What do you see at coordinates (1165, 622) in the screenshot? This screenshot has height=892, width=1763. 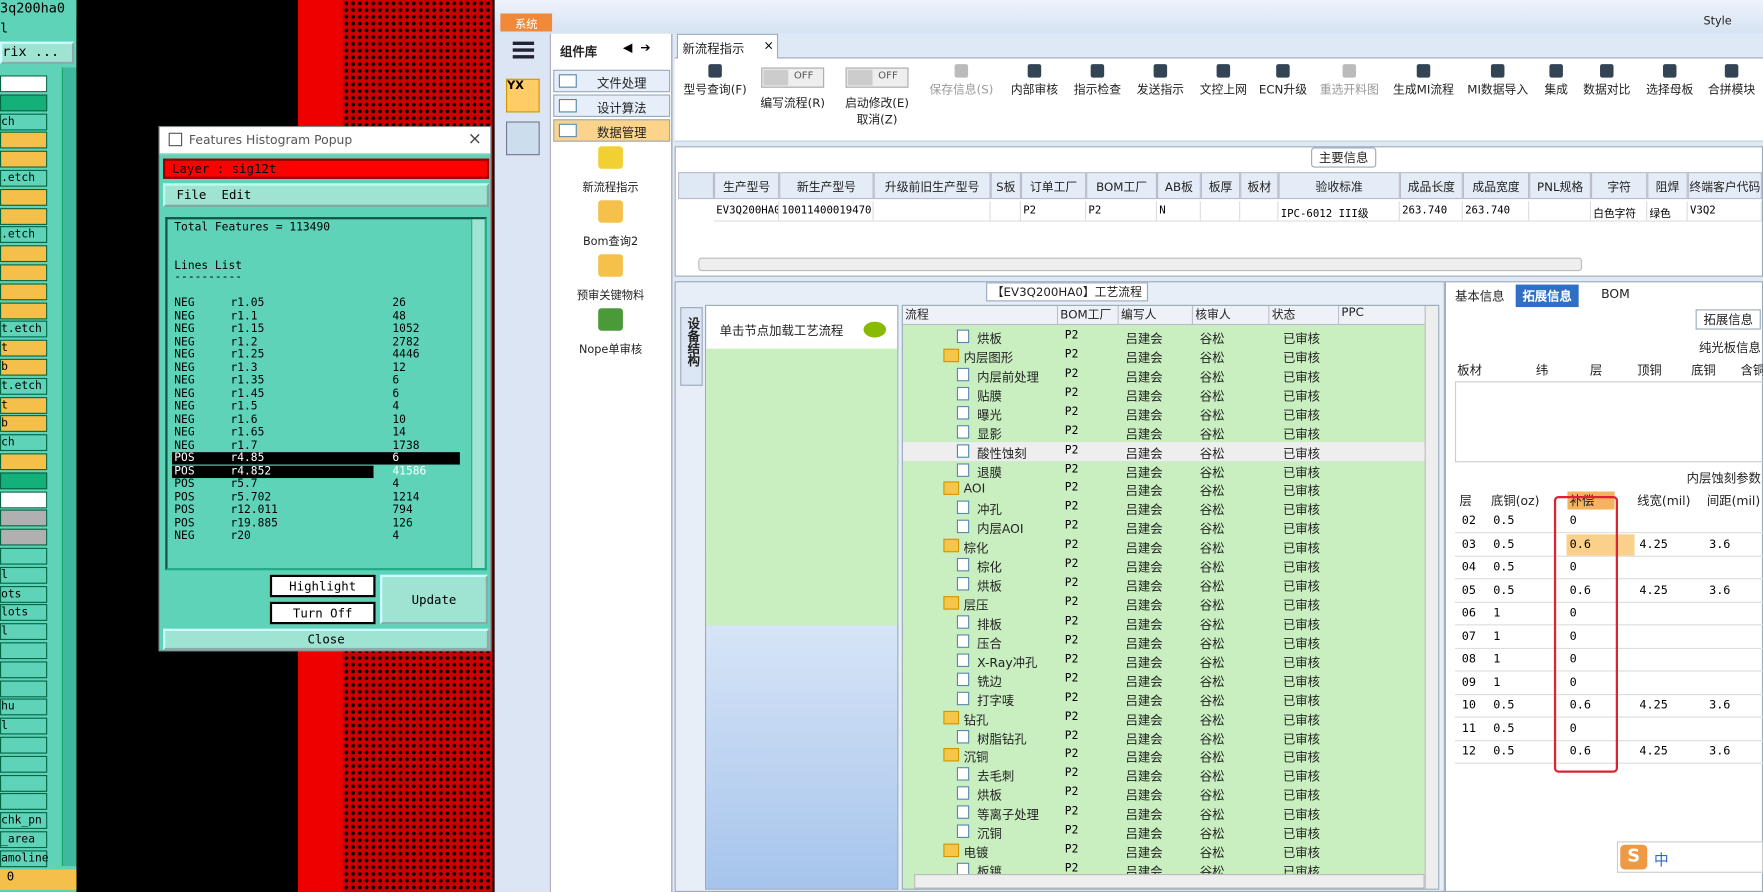 I see `flow-row: 排板 P2 吕建会 谷松 已审核` at bounding box center [1165, 622].